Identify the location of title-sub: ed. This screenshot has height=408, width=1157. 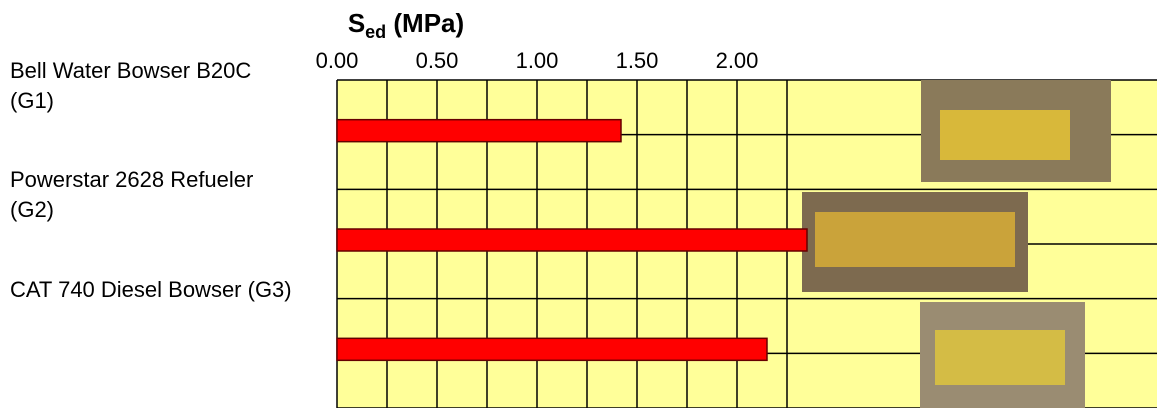
(375, 32).